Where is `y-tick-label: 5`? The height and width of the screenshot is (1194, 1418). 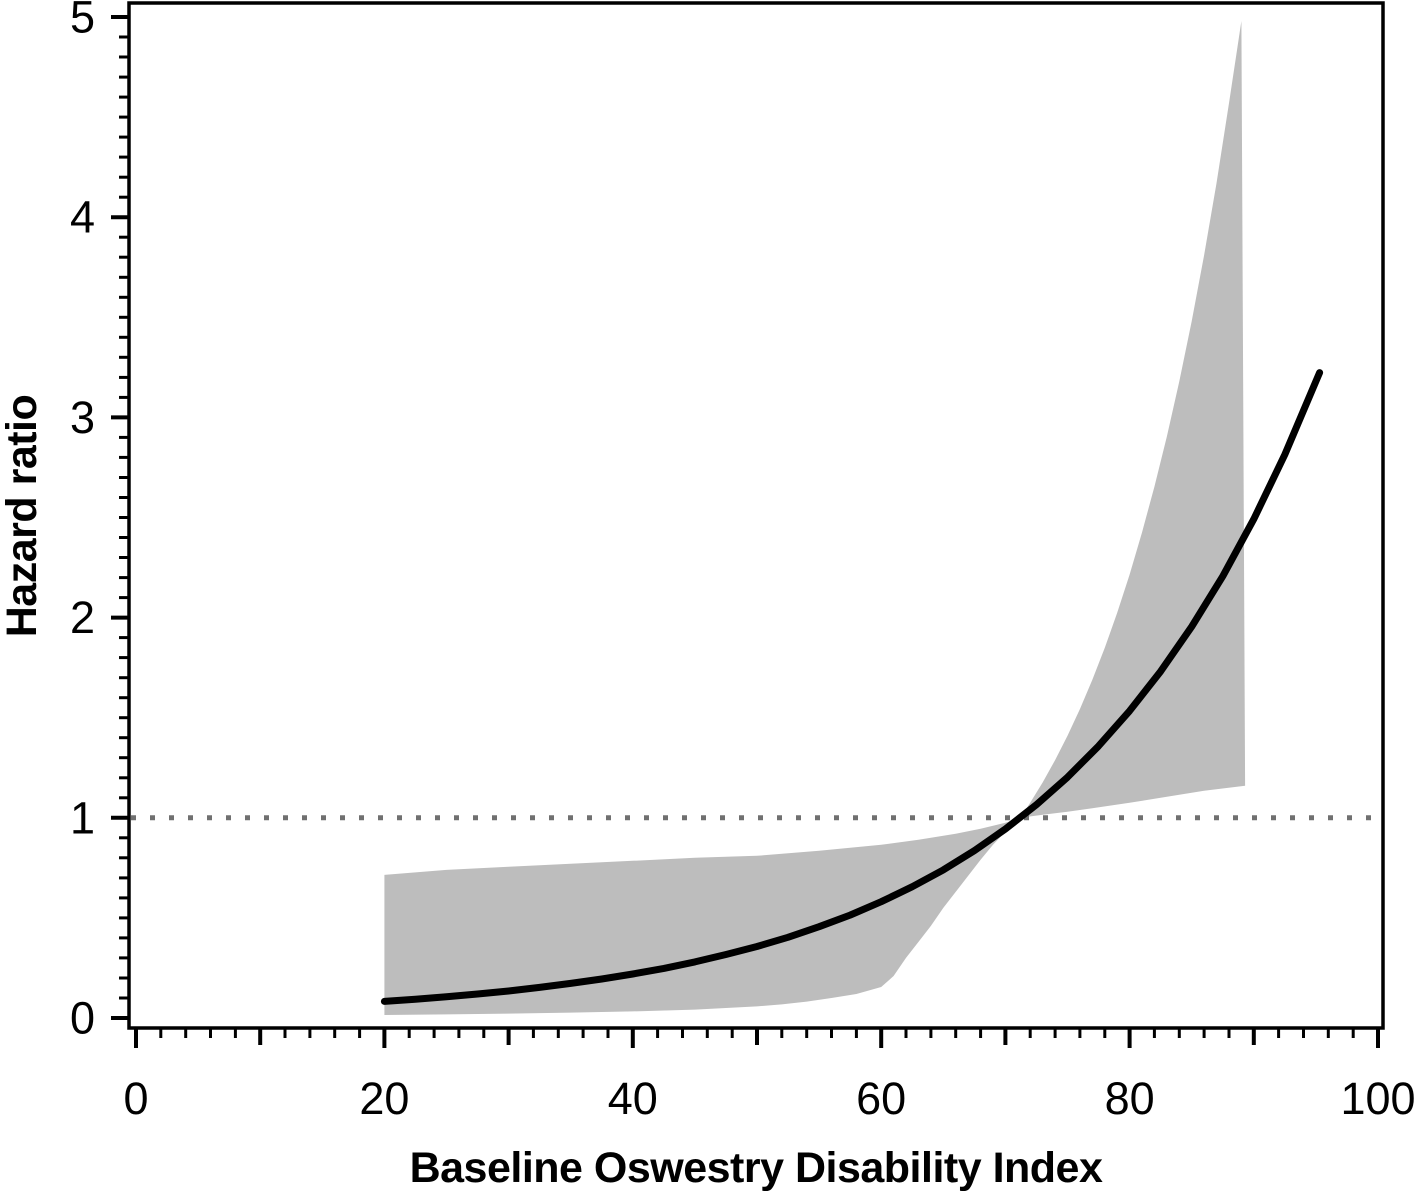 y-tick-label: 5 is located at coordinates (82, 21).